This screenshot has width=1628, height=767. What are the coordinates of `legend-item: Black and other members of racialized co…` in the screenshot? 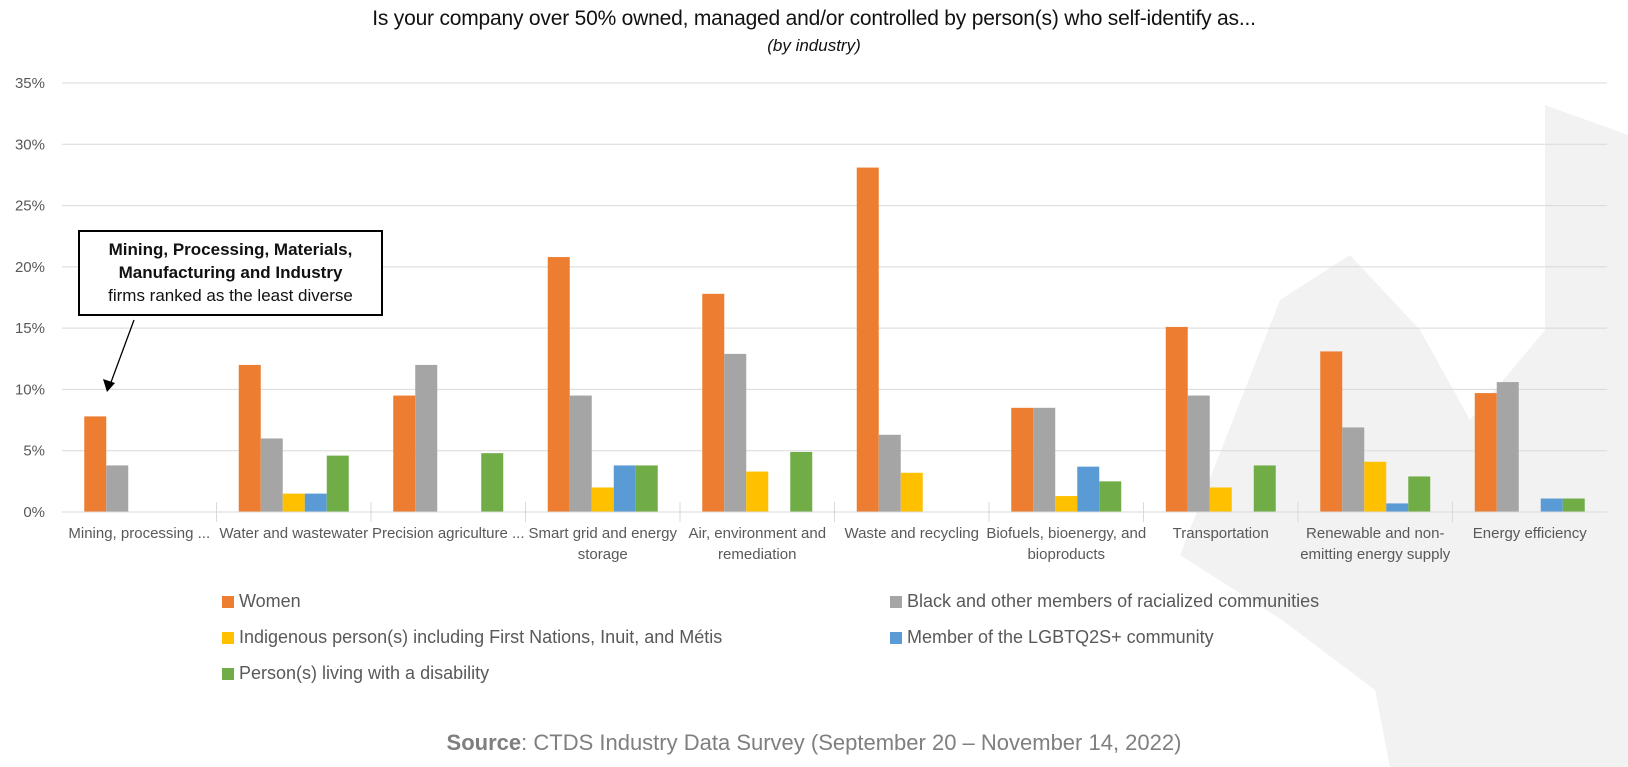 It's located at (1104, 601).